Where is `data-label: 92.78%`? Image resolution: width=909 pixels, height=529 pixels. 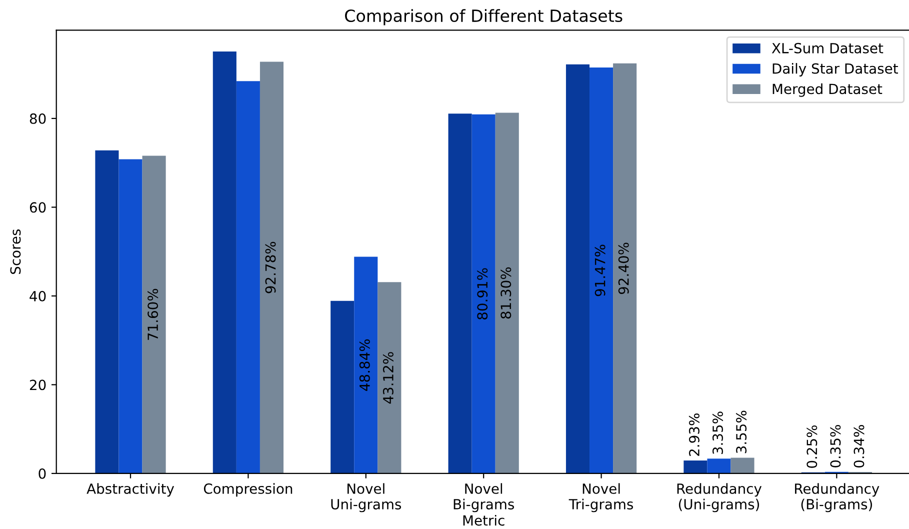 data-label: 92.78% is located at coordinates (270, 268).